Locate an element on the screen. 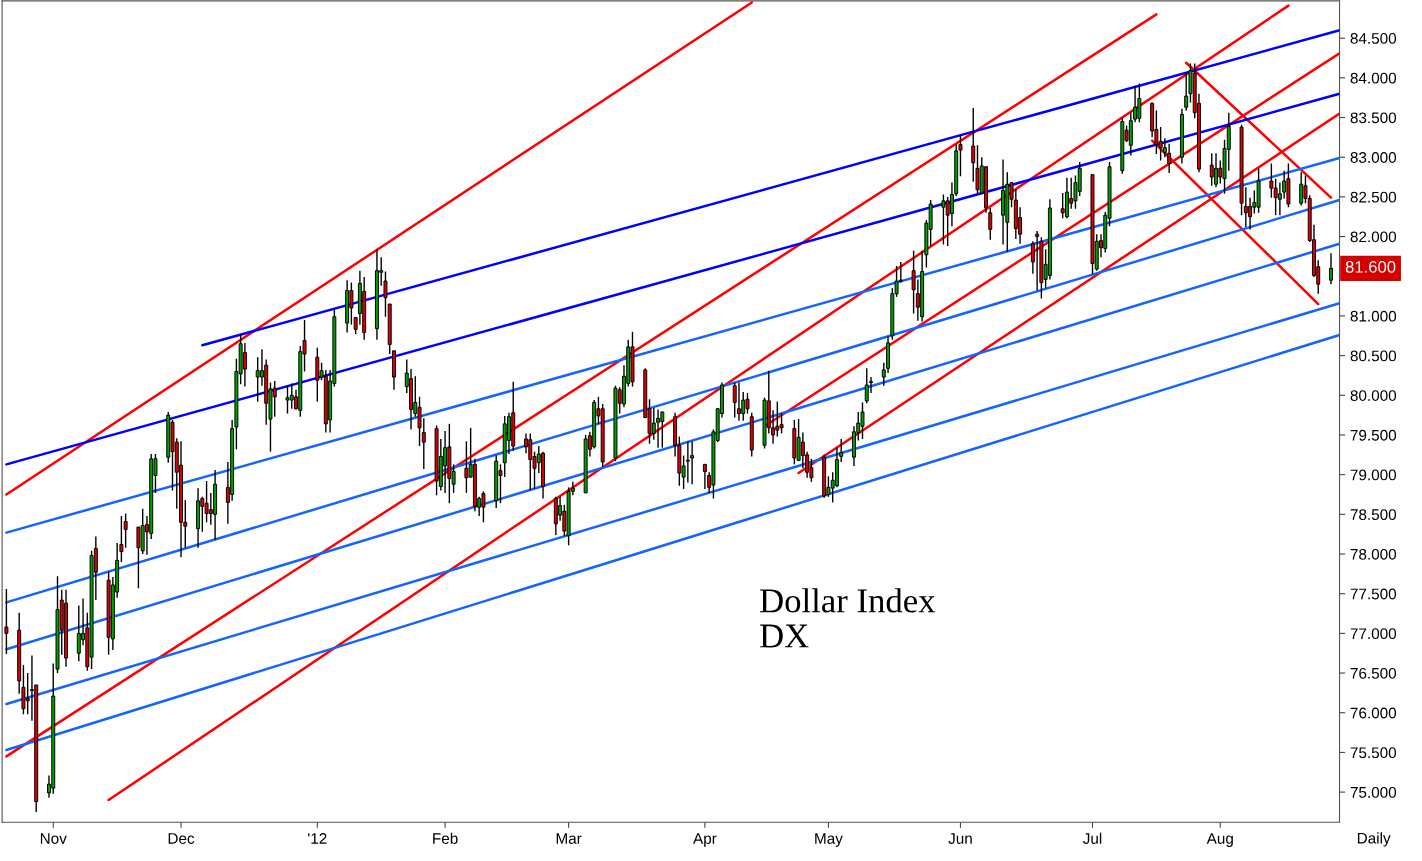 This screenshot has height=861, width=1422. y-tick-label: 75.000 is located at coordinates (1373, 792).